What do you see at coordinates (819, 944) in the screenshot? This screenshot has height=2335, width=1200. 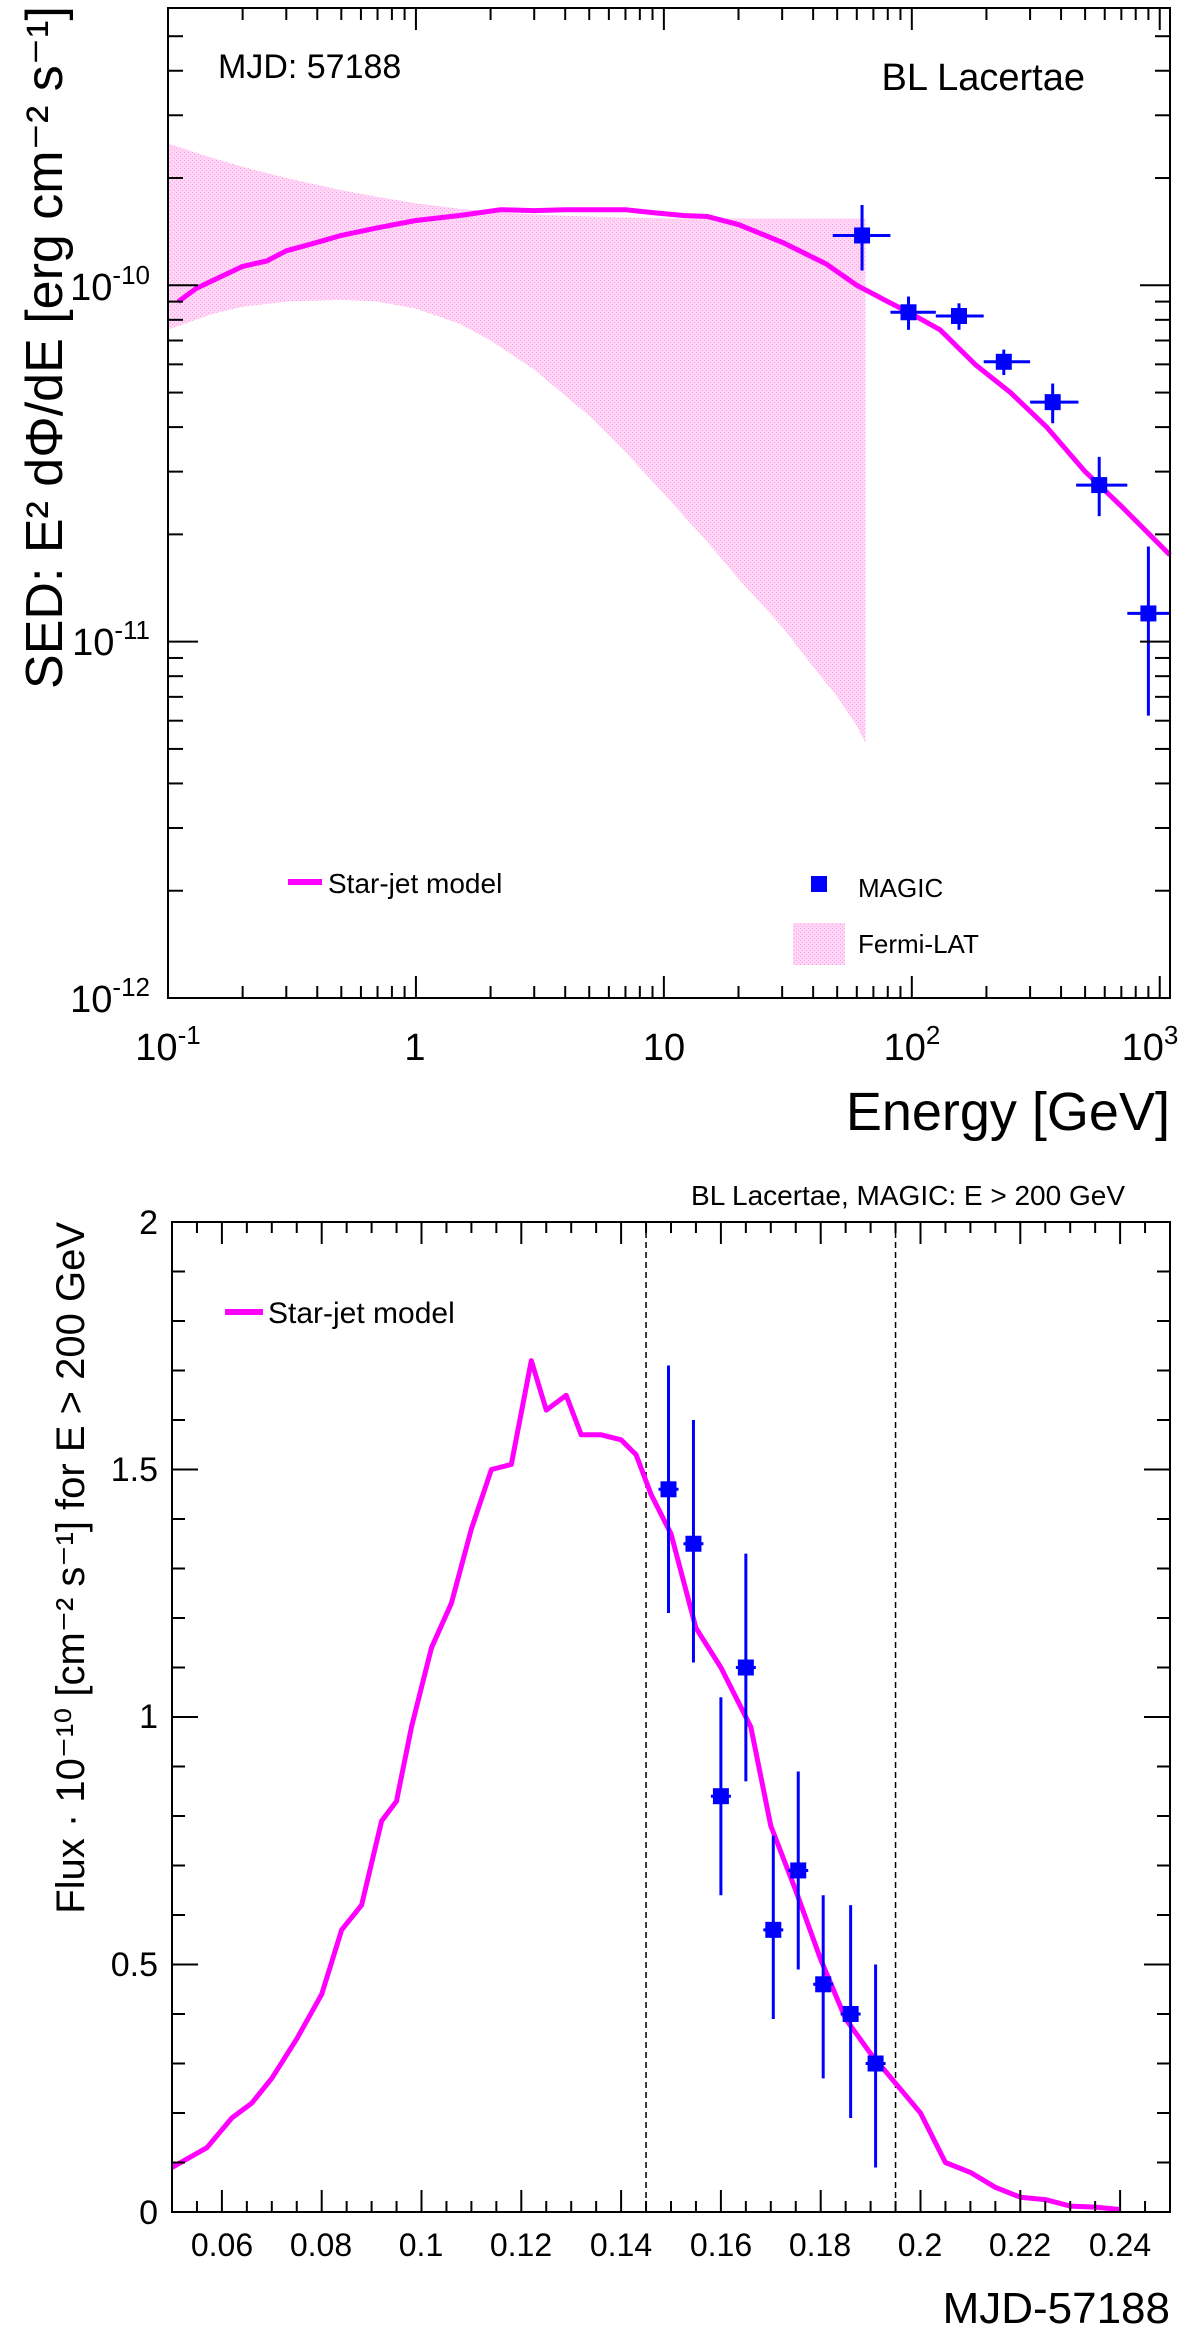 I see `legend-fermi-swatch` at bounding box center [819, 944].